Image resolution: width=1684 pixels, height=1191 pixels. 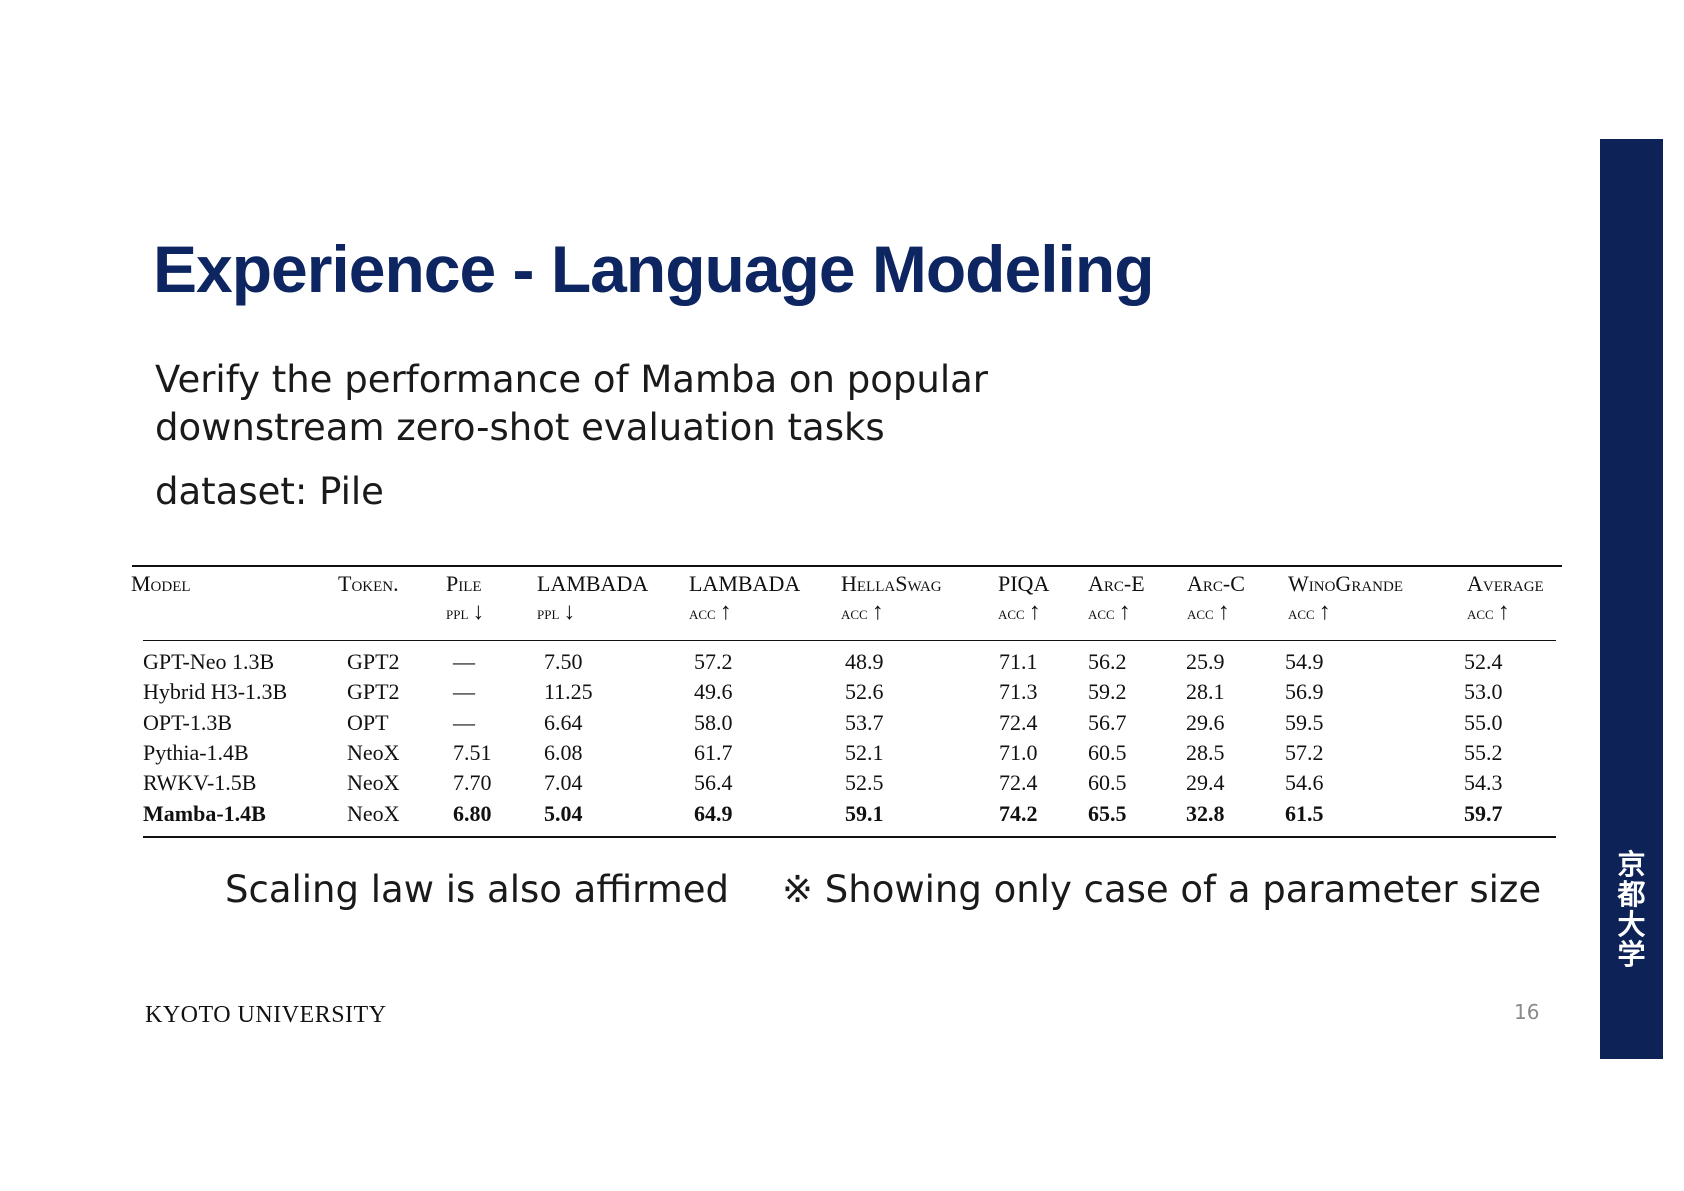 What do you see at coordinates (196, 752) in the screenshot?
I see `model-name-cell: Pythia-1.4B` at bounding box center [196, 752].